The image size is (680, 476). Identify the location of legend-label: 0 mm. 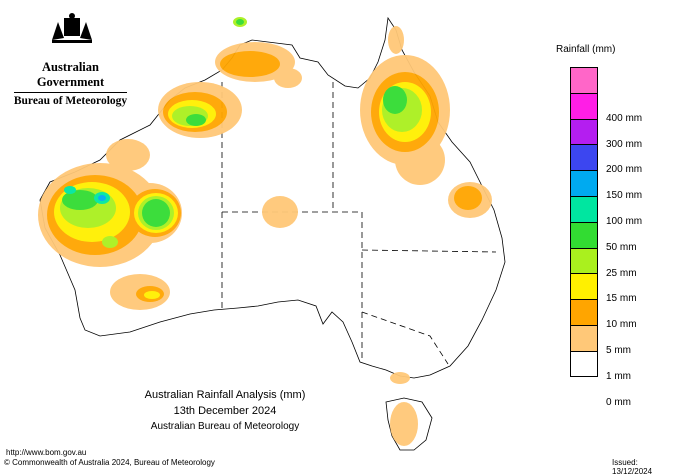
(618, 402).